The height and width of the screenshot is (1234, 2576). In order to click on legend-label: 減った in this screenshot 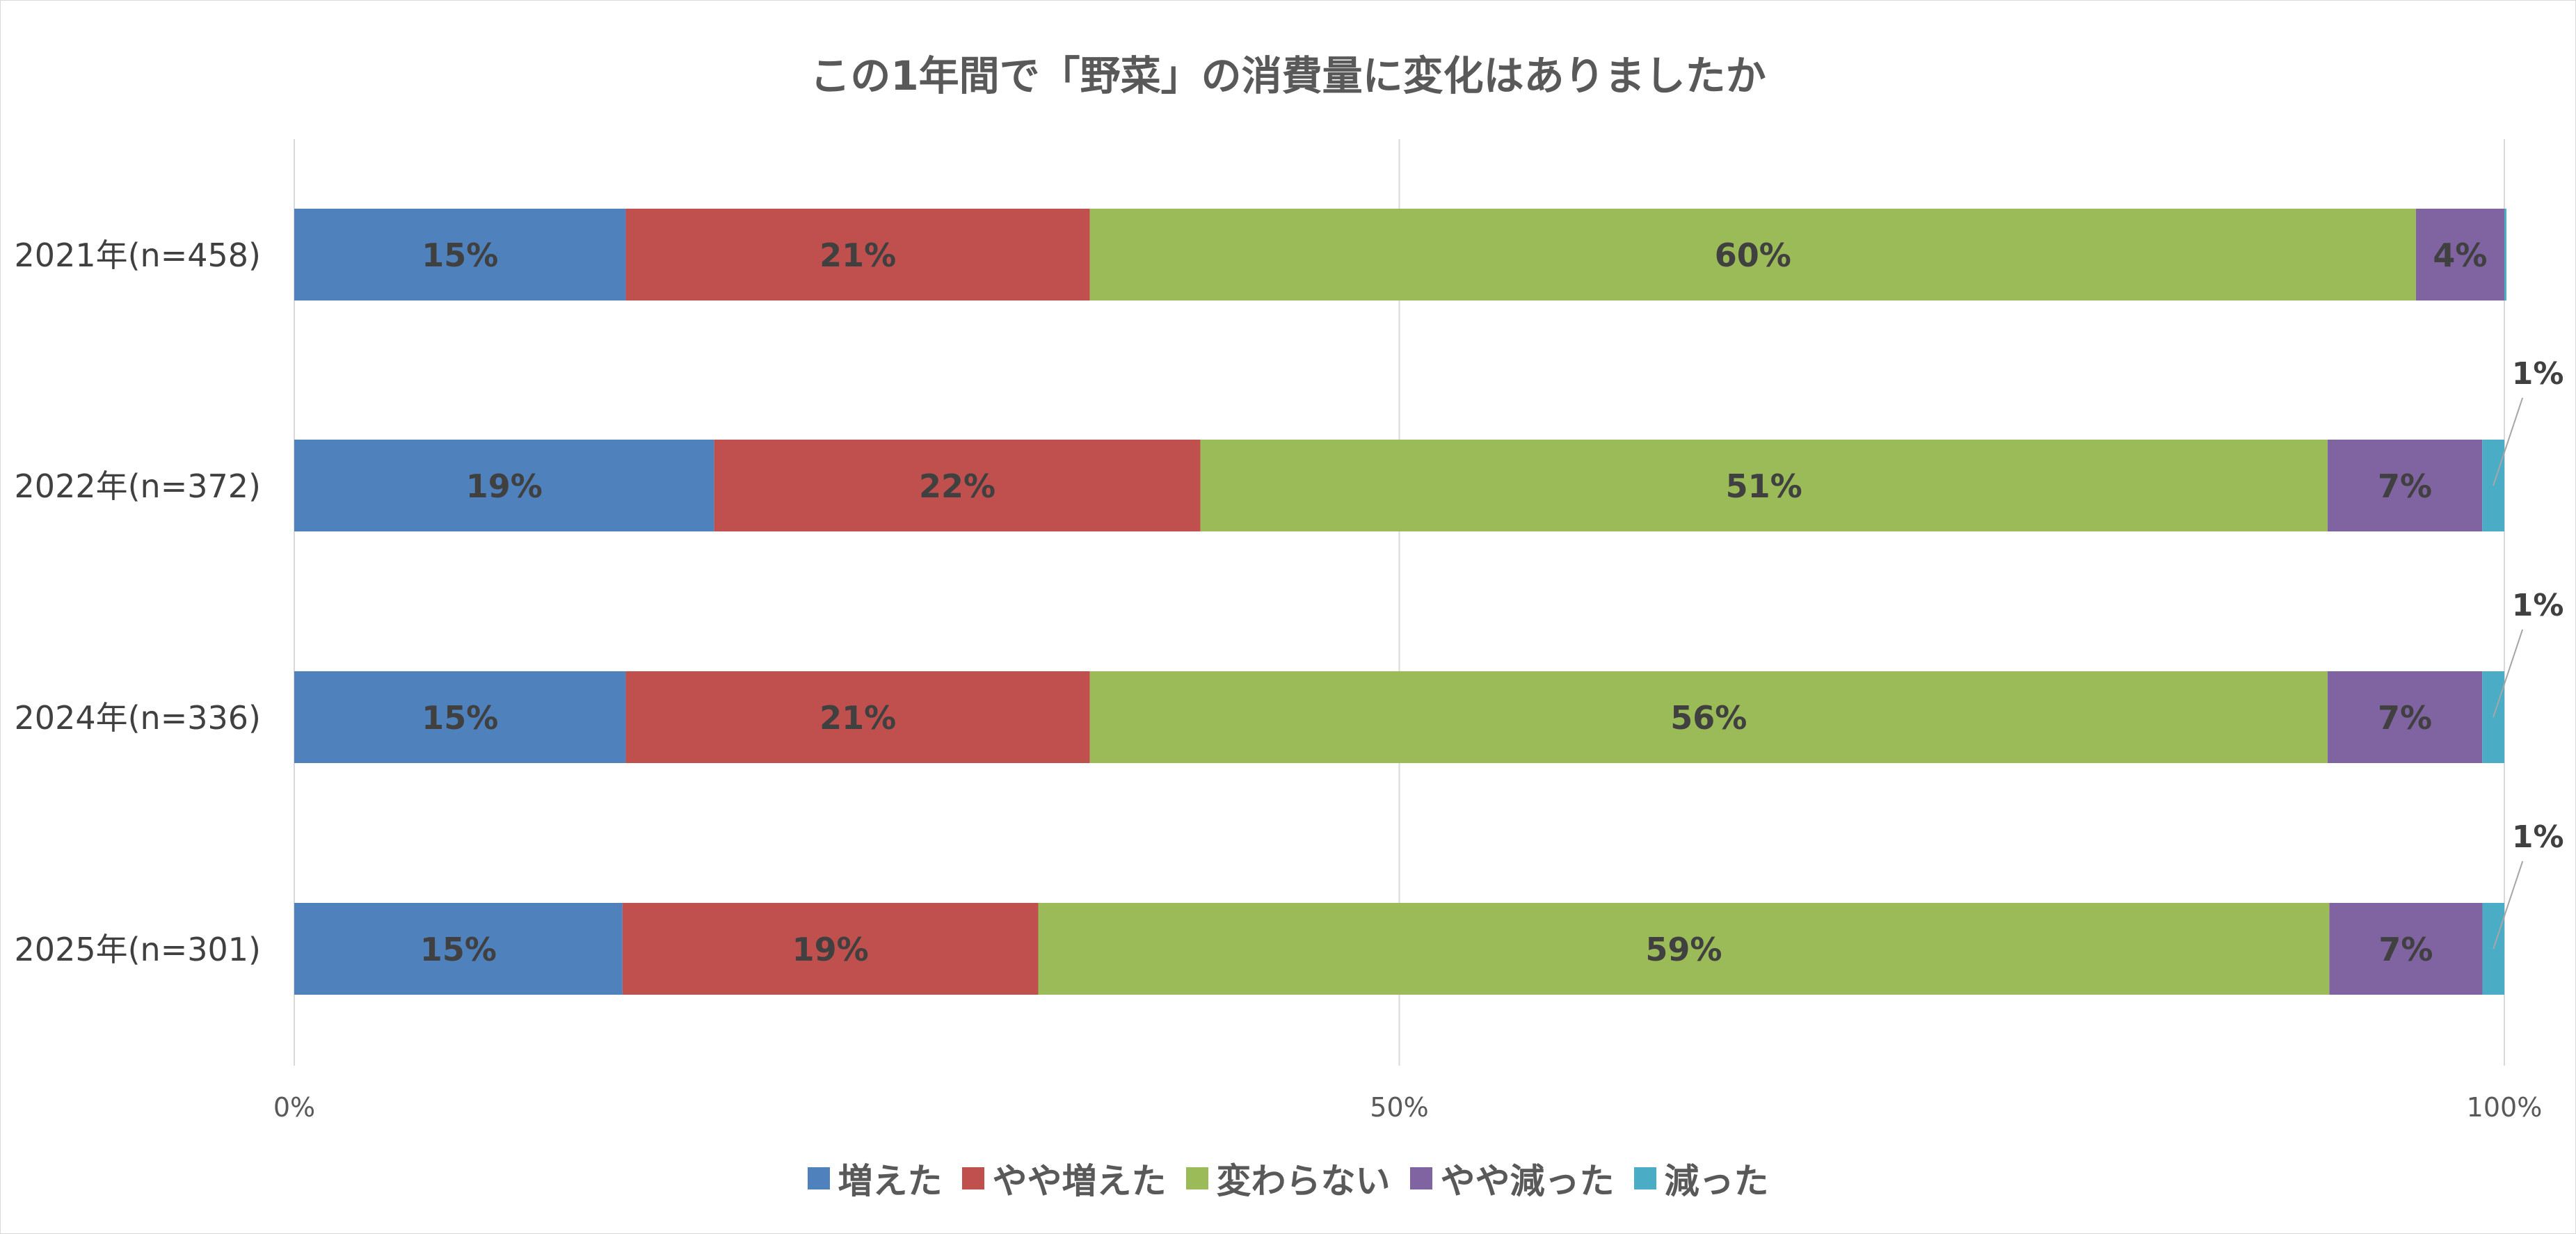, I will do `click(1716, 1181)`.